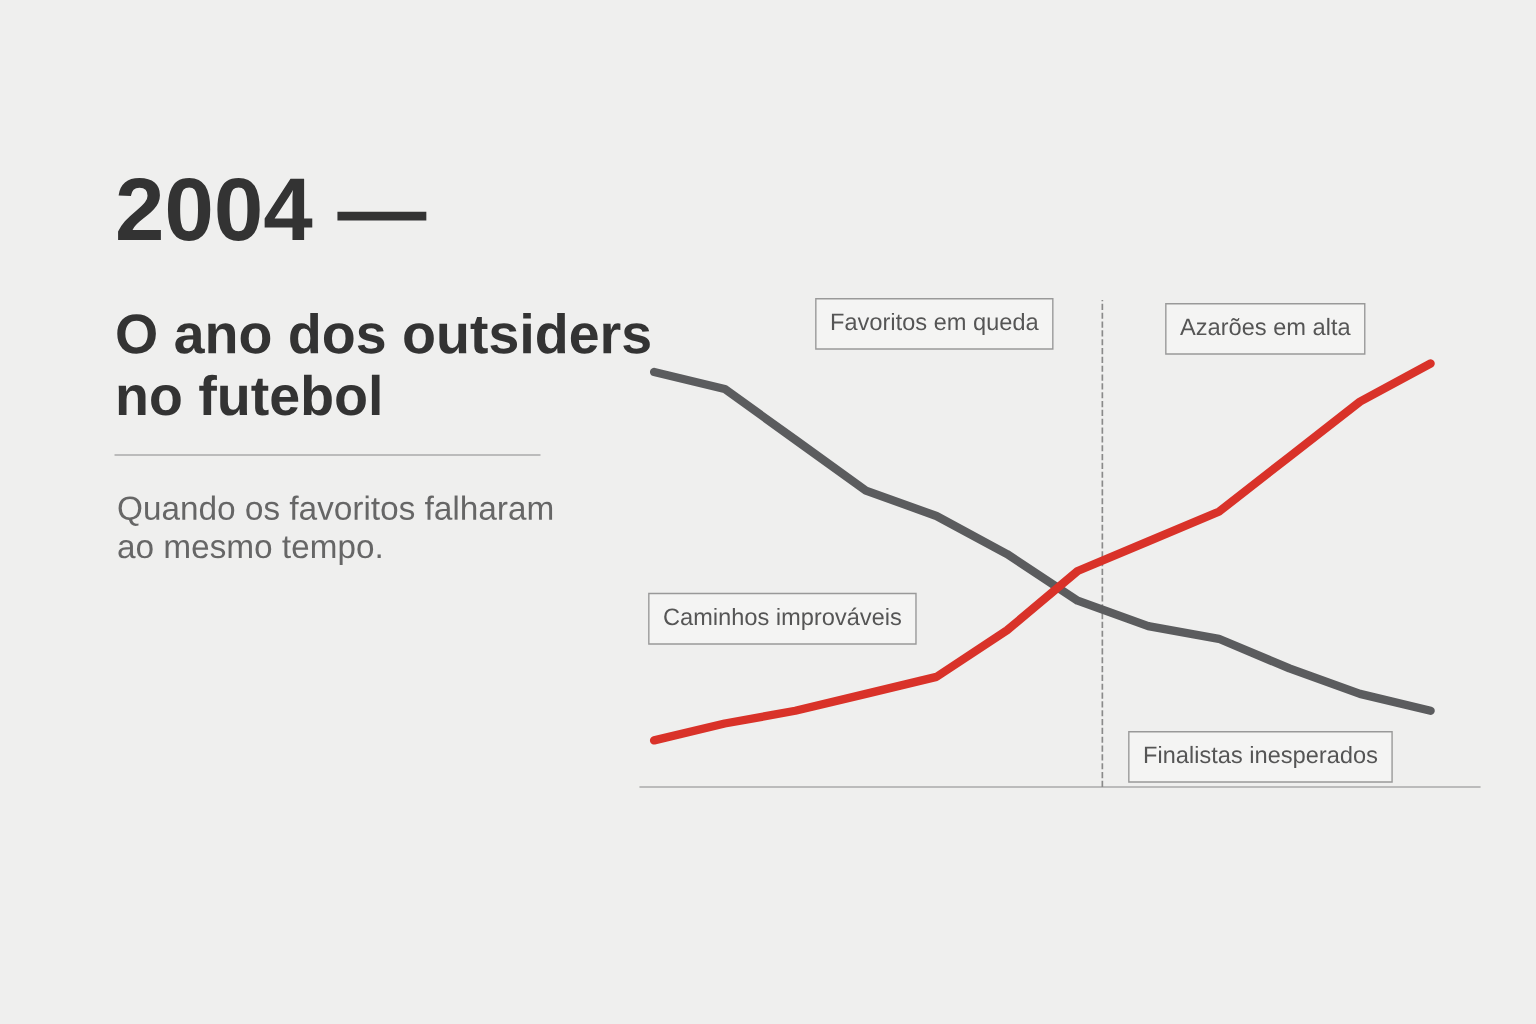 This screenshot has width=1536, height=1024. Describe the element at coordinates (335, 530) in the screenshot. I see `text: Quando os favoritos falharam ao mesmo tempo.` at that location.